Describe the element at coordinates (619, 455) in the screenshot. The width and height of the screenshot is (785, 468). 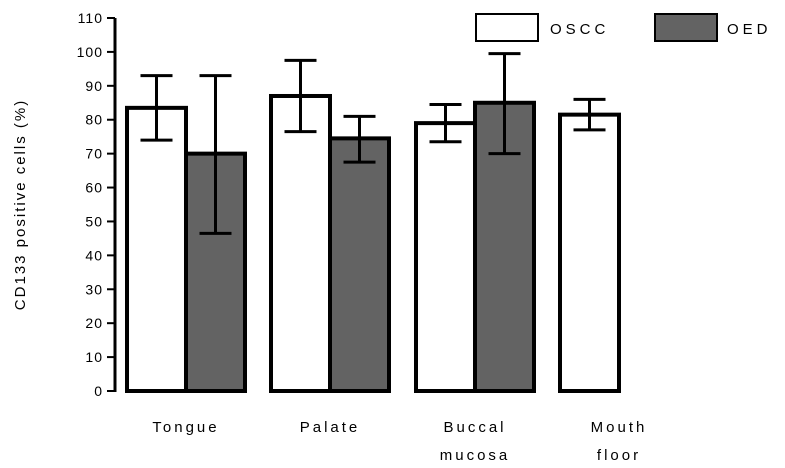
I see `x-category-label: floor` at that location.